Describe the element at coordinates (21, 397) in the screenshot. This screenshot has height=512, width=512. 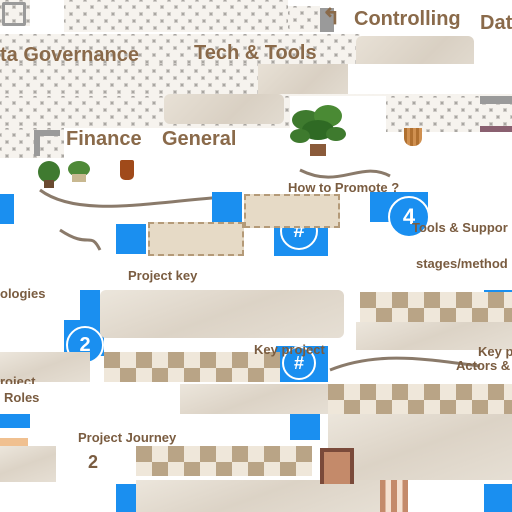
I see `link-roles: Roles` at that location.